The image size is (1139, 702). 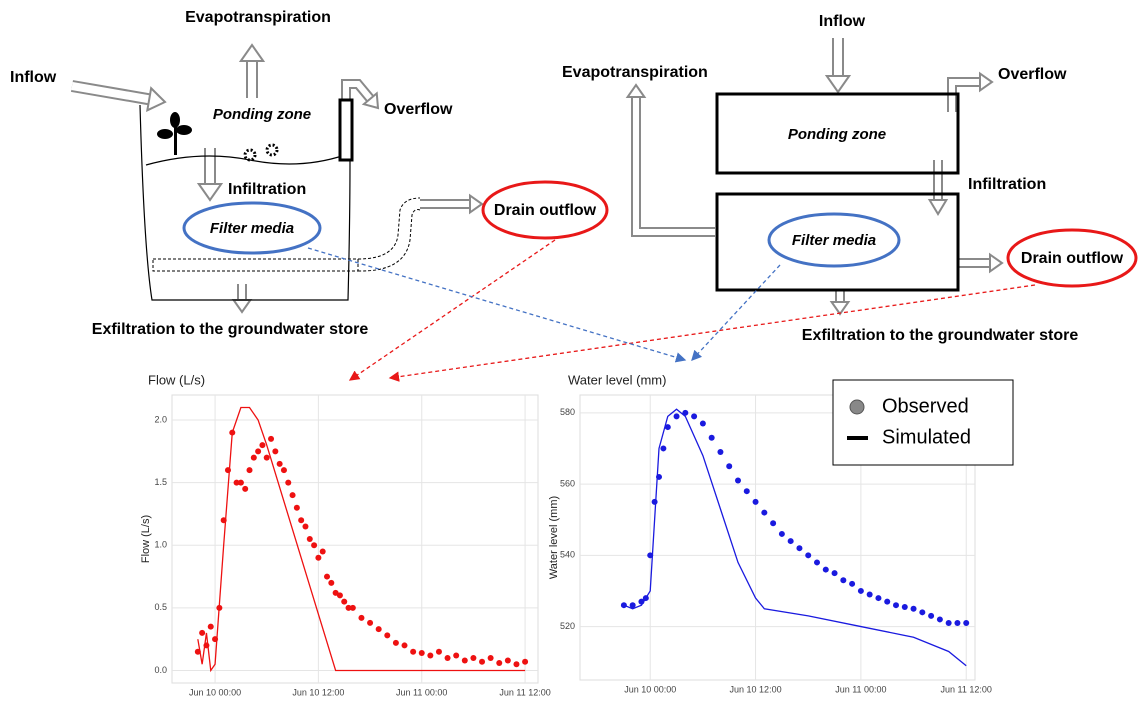 I want to click on soil-surface, so click(x=245, y=160).